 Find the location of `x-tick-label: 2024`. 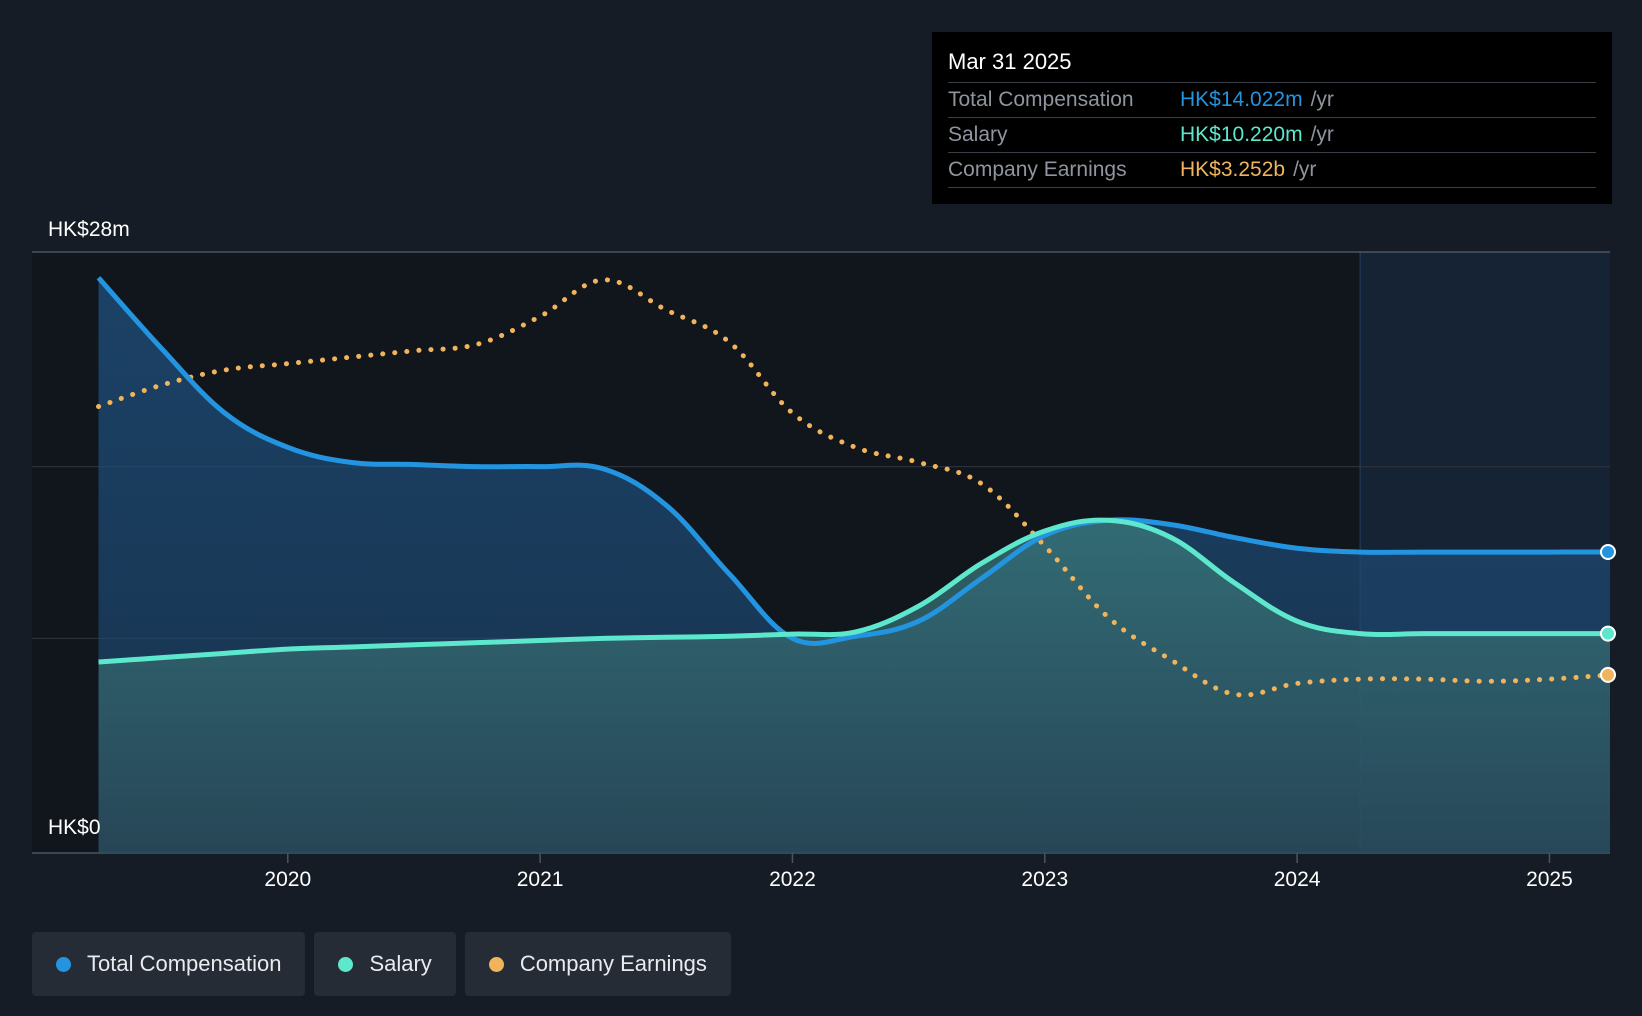

x-tick-label: 2024 is located at coordinates (1297, 879).